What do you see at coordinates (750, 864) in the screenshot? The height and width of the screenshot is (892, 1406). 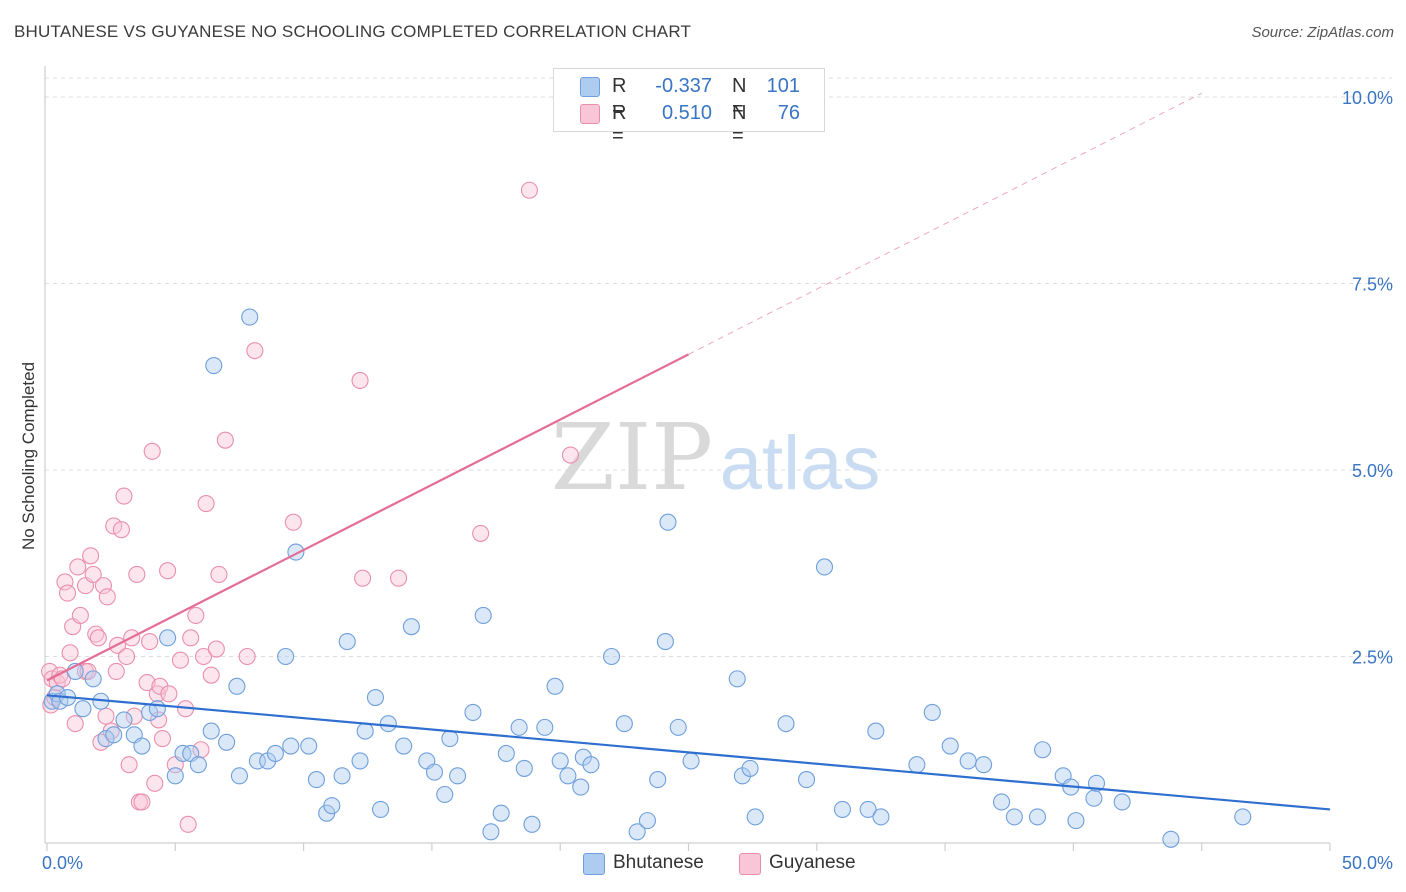 I see `guyanese-legend-swatch` at bounding box center [750, 864].